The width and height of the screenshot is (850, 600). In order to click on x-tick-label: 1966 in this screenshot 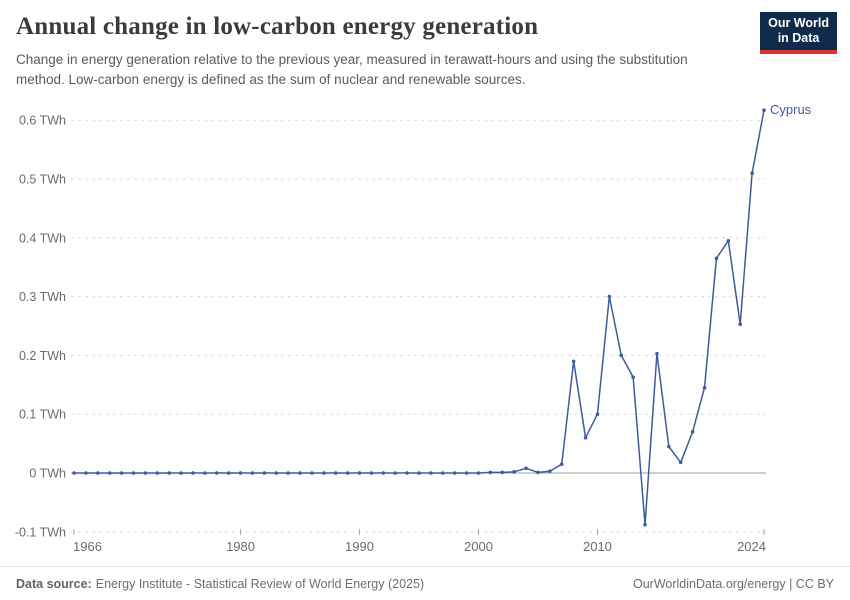, I will do `click(87, 546)`.